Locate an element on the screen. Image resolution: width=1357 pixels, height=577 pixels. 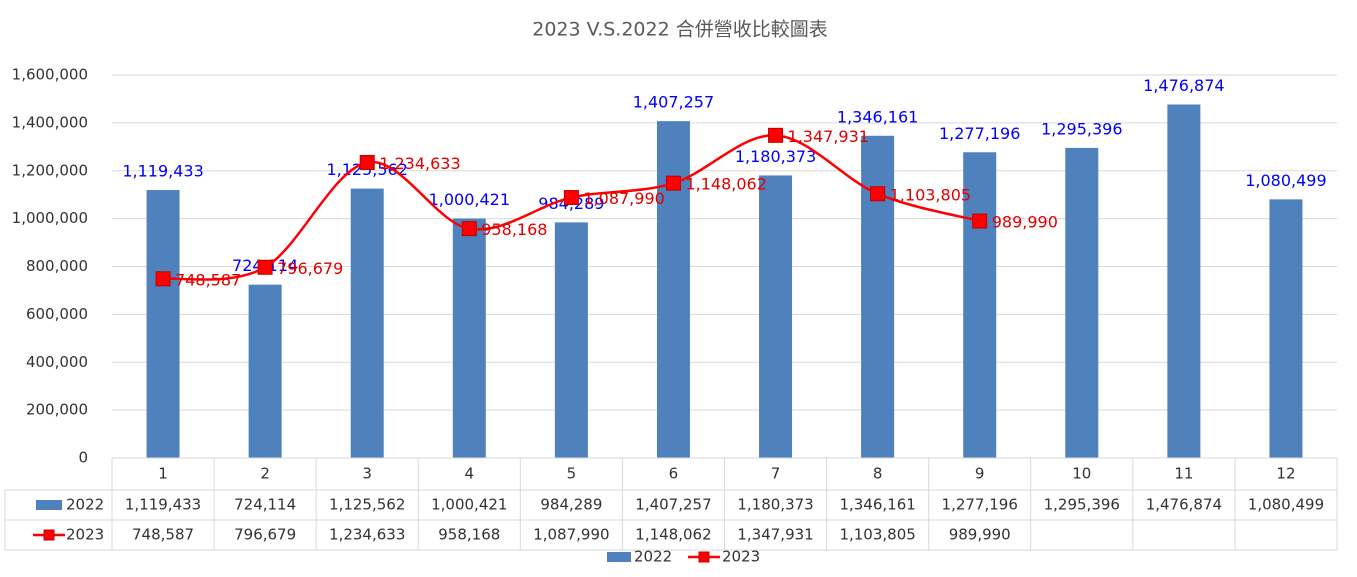
table-cell: 1,346,161 is located at coordinates (877, 505).